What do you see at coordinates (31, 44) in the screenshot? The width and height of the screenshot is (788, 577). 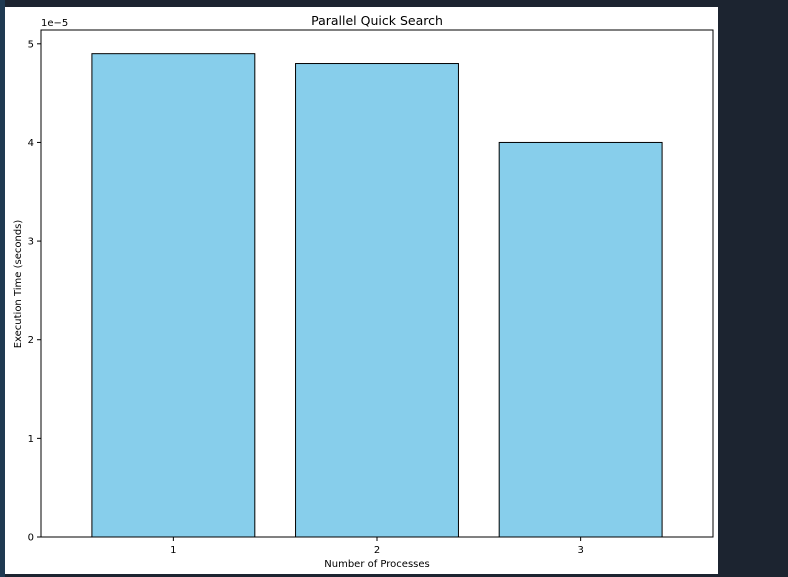 I see `y-tick-label: 5` at bounding box center [31, 44].